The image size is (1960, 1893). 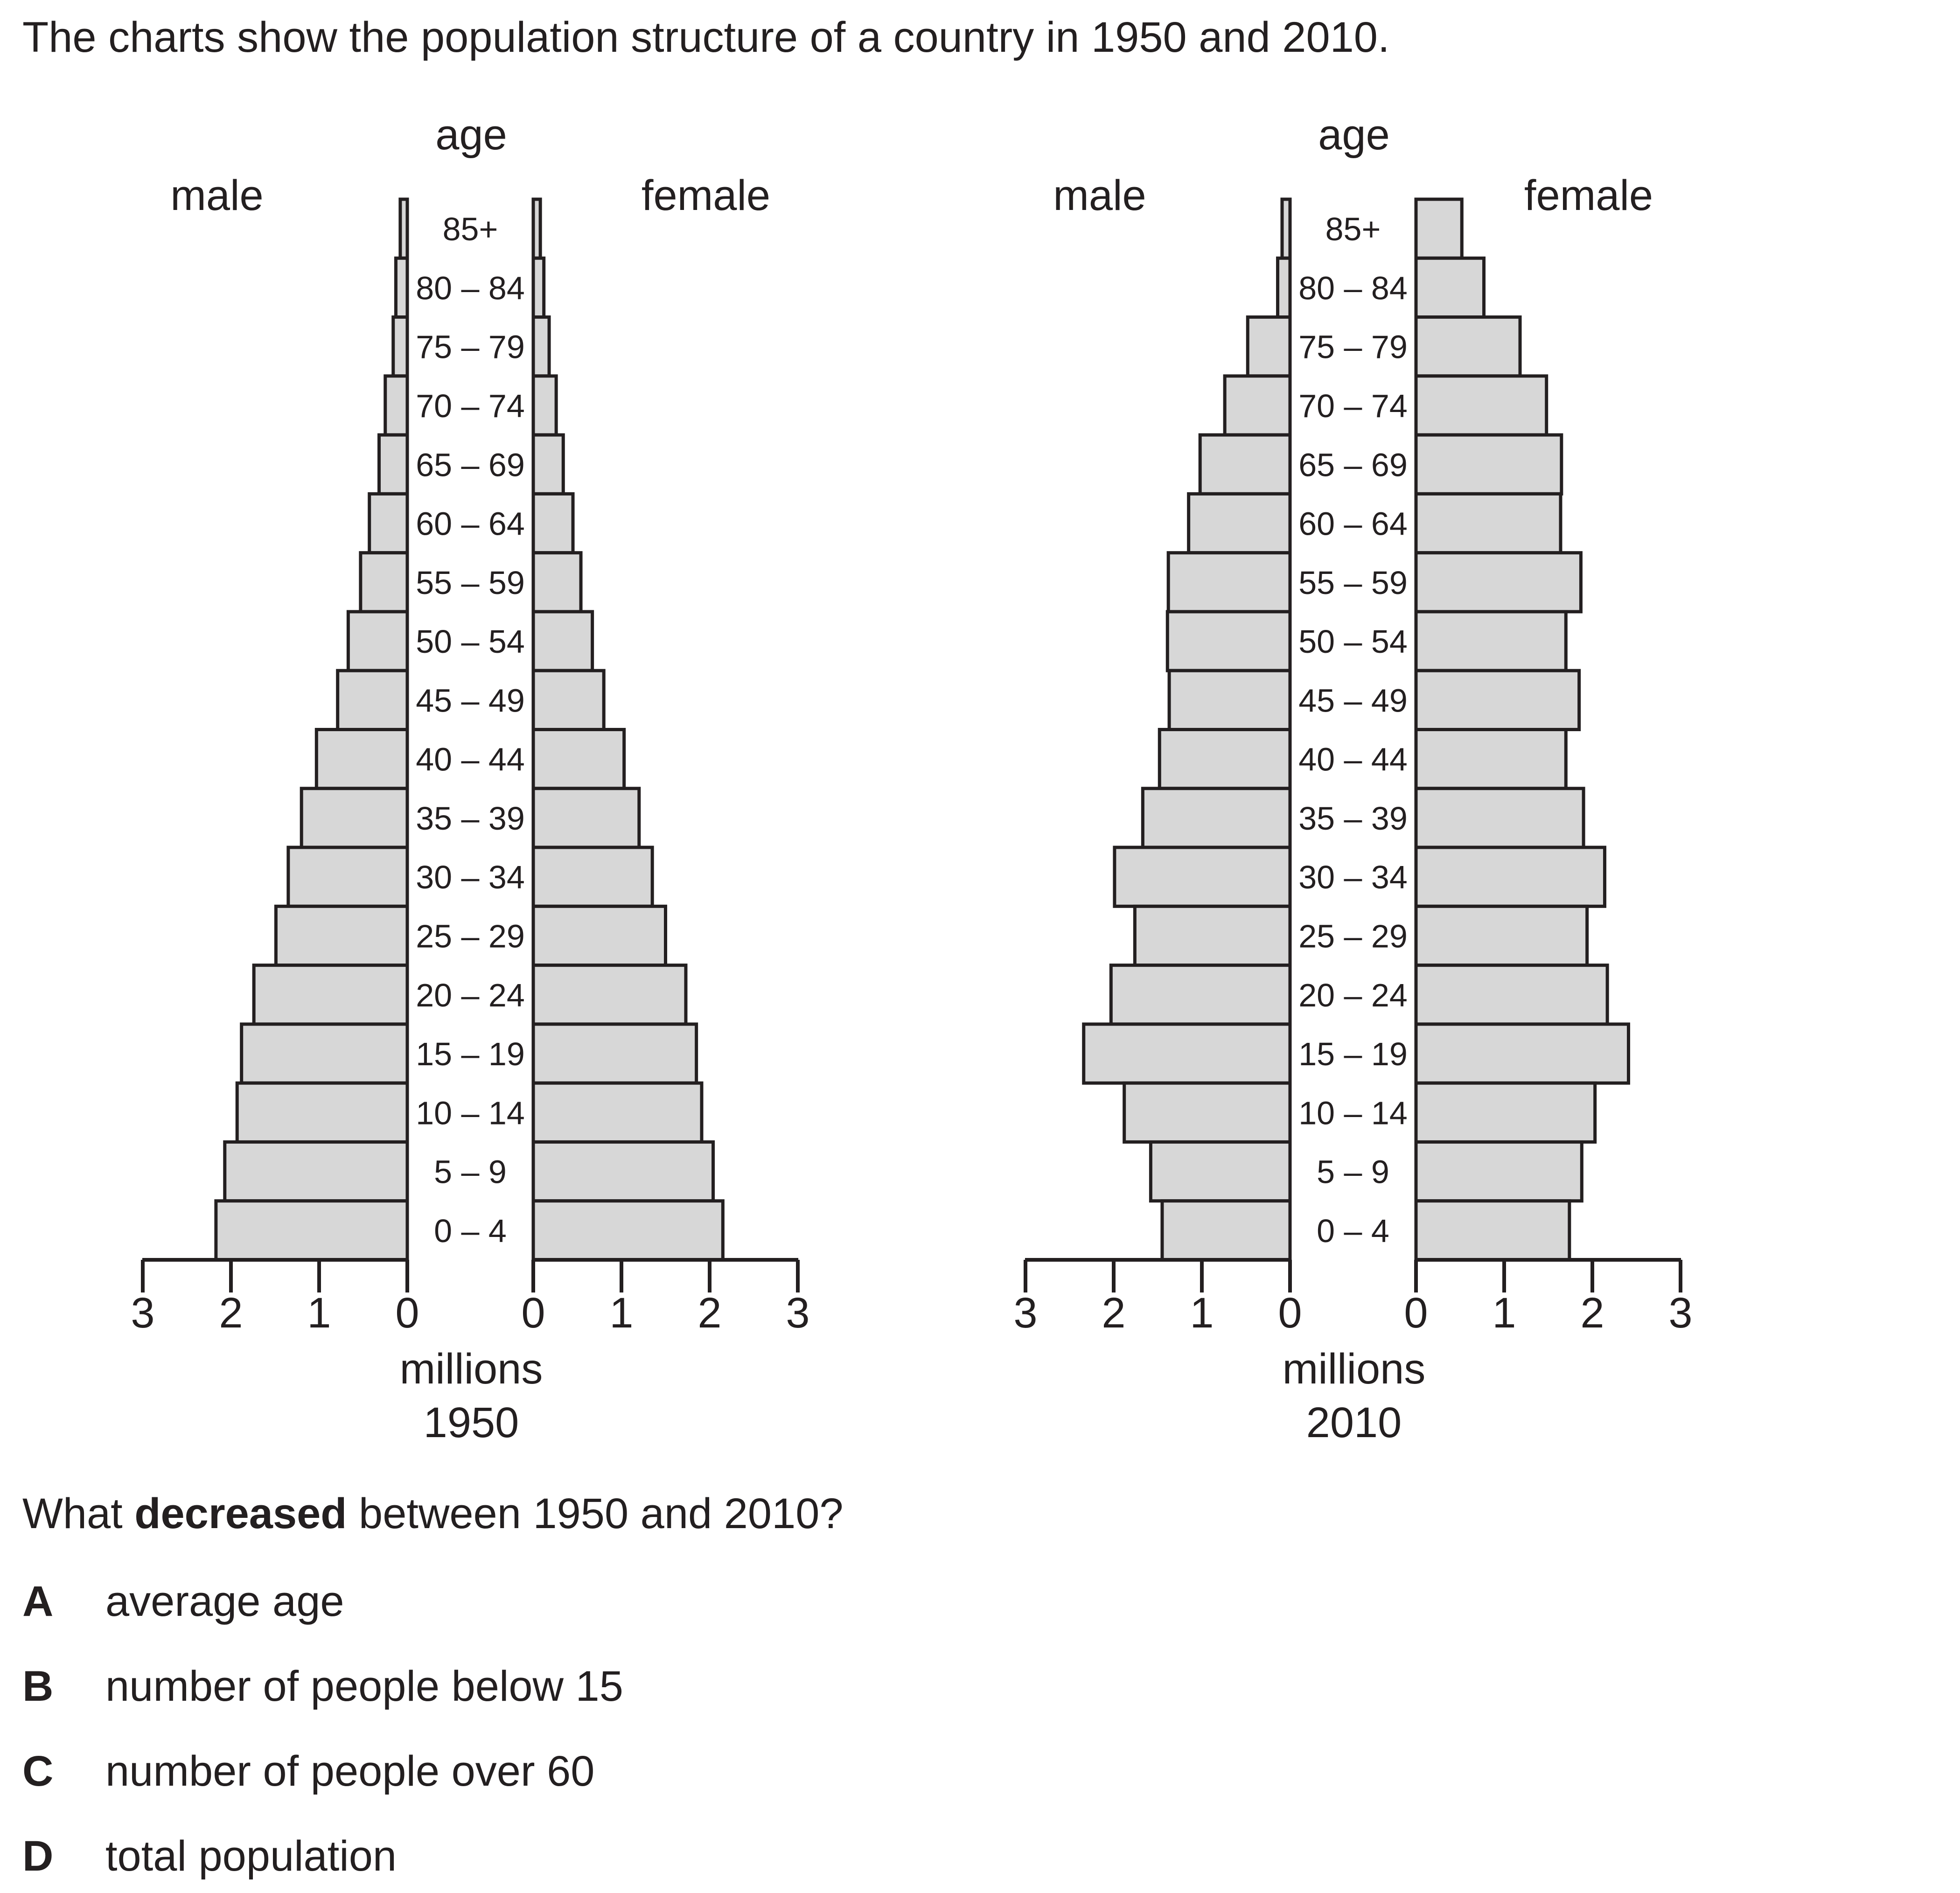 I want to click on female-tick-label: 0, so click(x=1416, y=1313).